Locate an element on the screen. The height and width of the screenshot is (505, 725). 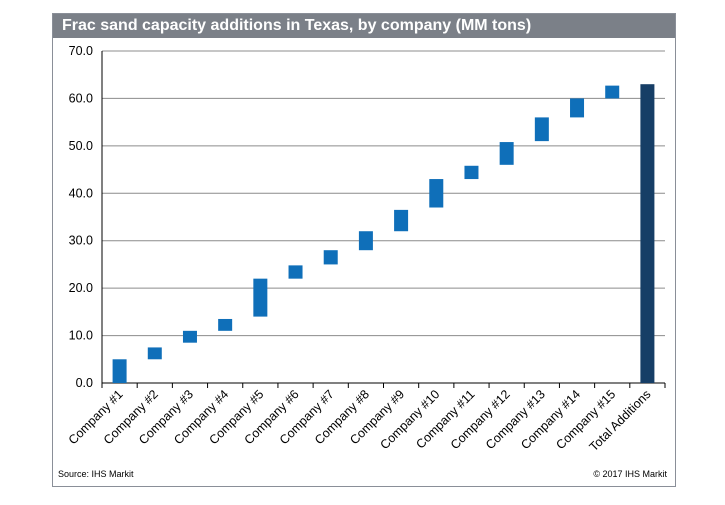
x-category-label: Total Additions is located at coordinates (620, 420).